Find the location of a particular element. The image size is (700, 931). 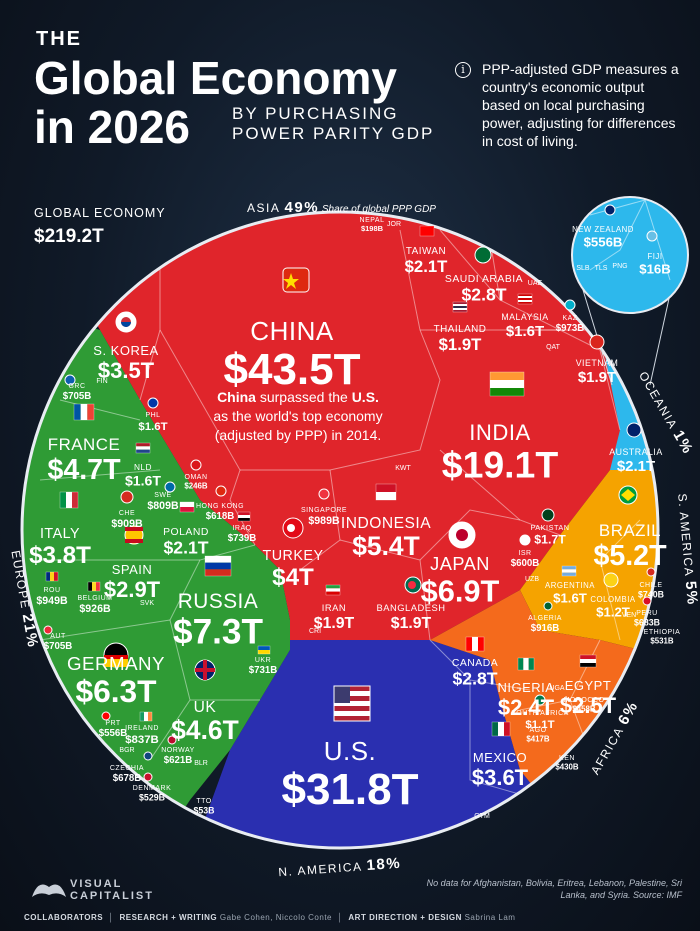

inset-pointer is located at coordinates (661, 335).